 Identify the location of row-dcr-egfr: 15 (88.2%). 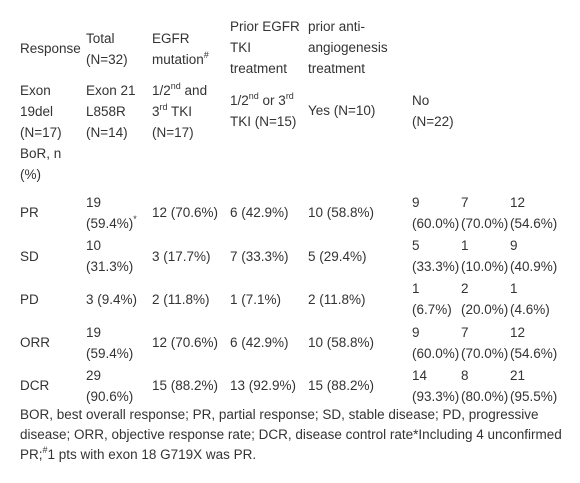
(185, 385).